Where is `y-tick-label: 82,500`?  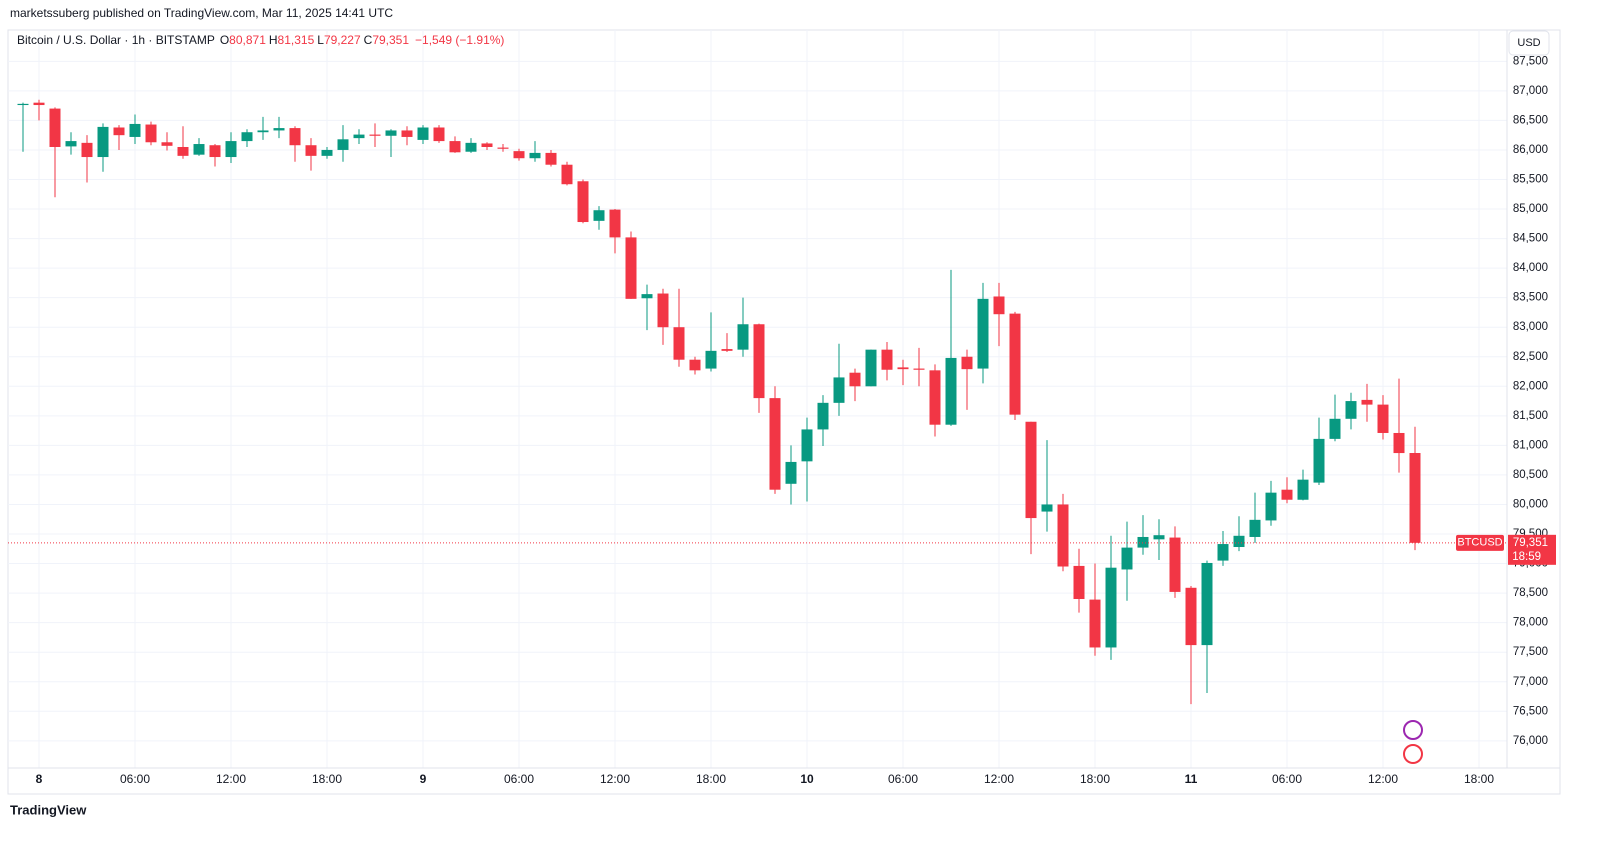 y-tick-label: 82,500 is located at coordinates (1530, 357).